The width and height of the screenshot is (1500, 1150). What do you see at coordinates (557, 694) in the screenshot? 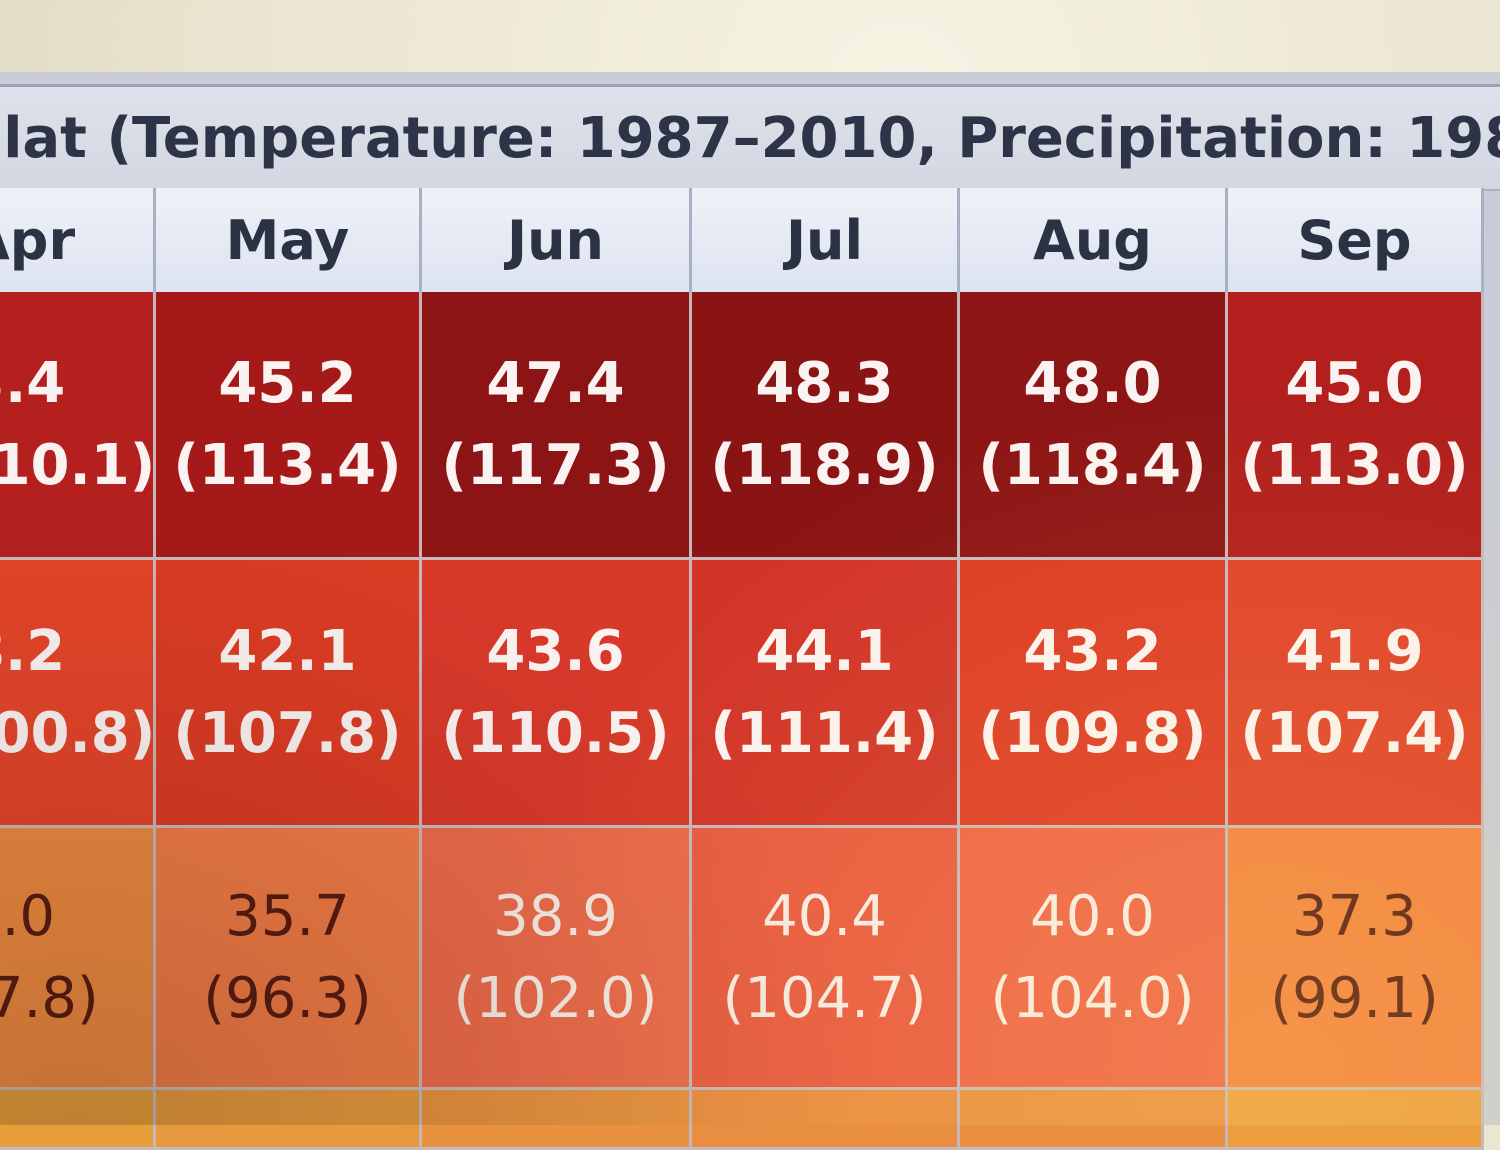
I see `table-cell: 43.6 (110.5)` at bounding box center [557, 694].